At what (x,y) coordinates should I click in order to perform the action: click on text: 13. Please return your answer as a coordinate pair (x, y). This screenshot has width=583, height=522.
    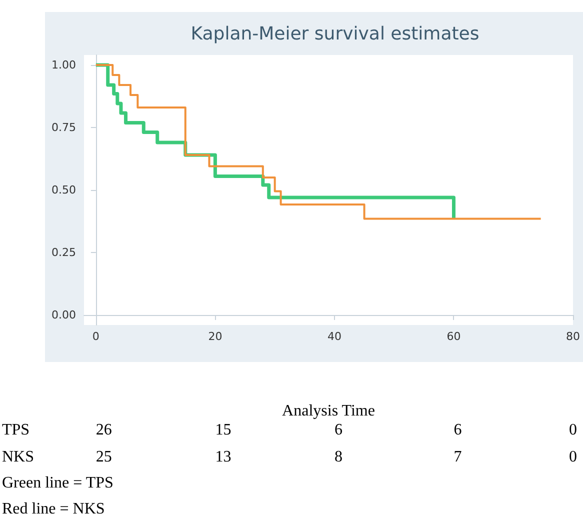
    Looking at the image, I should click on (223, 457).